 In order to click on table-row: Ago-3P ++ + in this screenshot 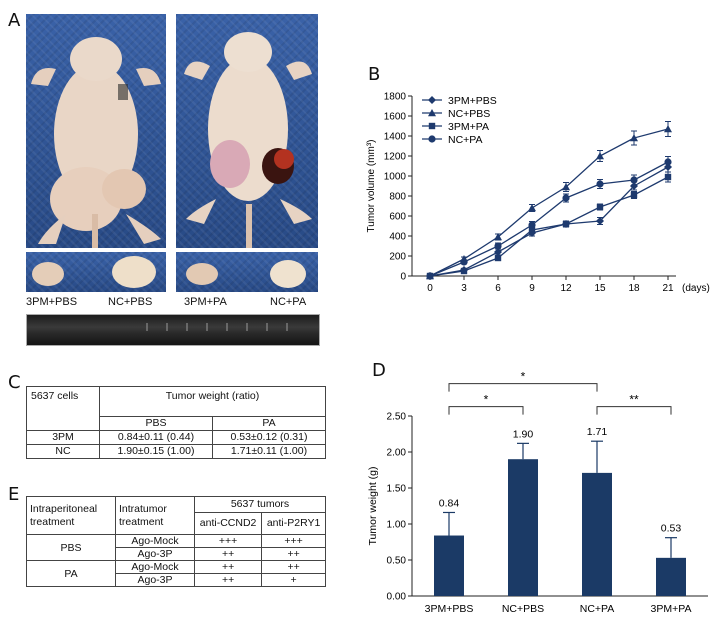, I will do `click(176, 580)`.